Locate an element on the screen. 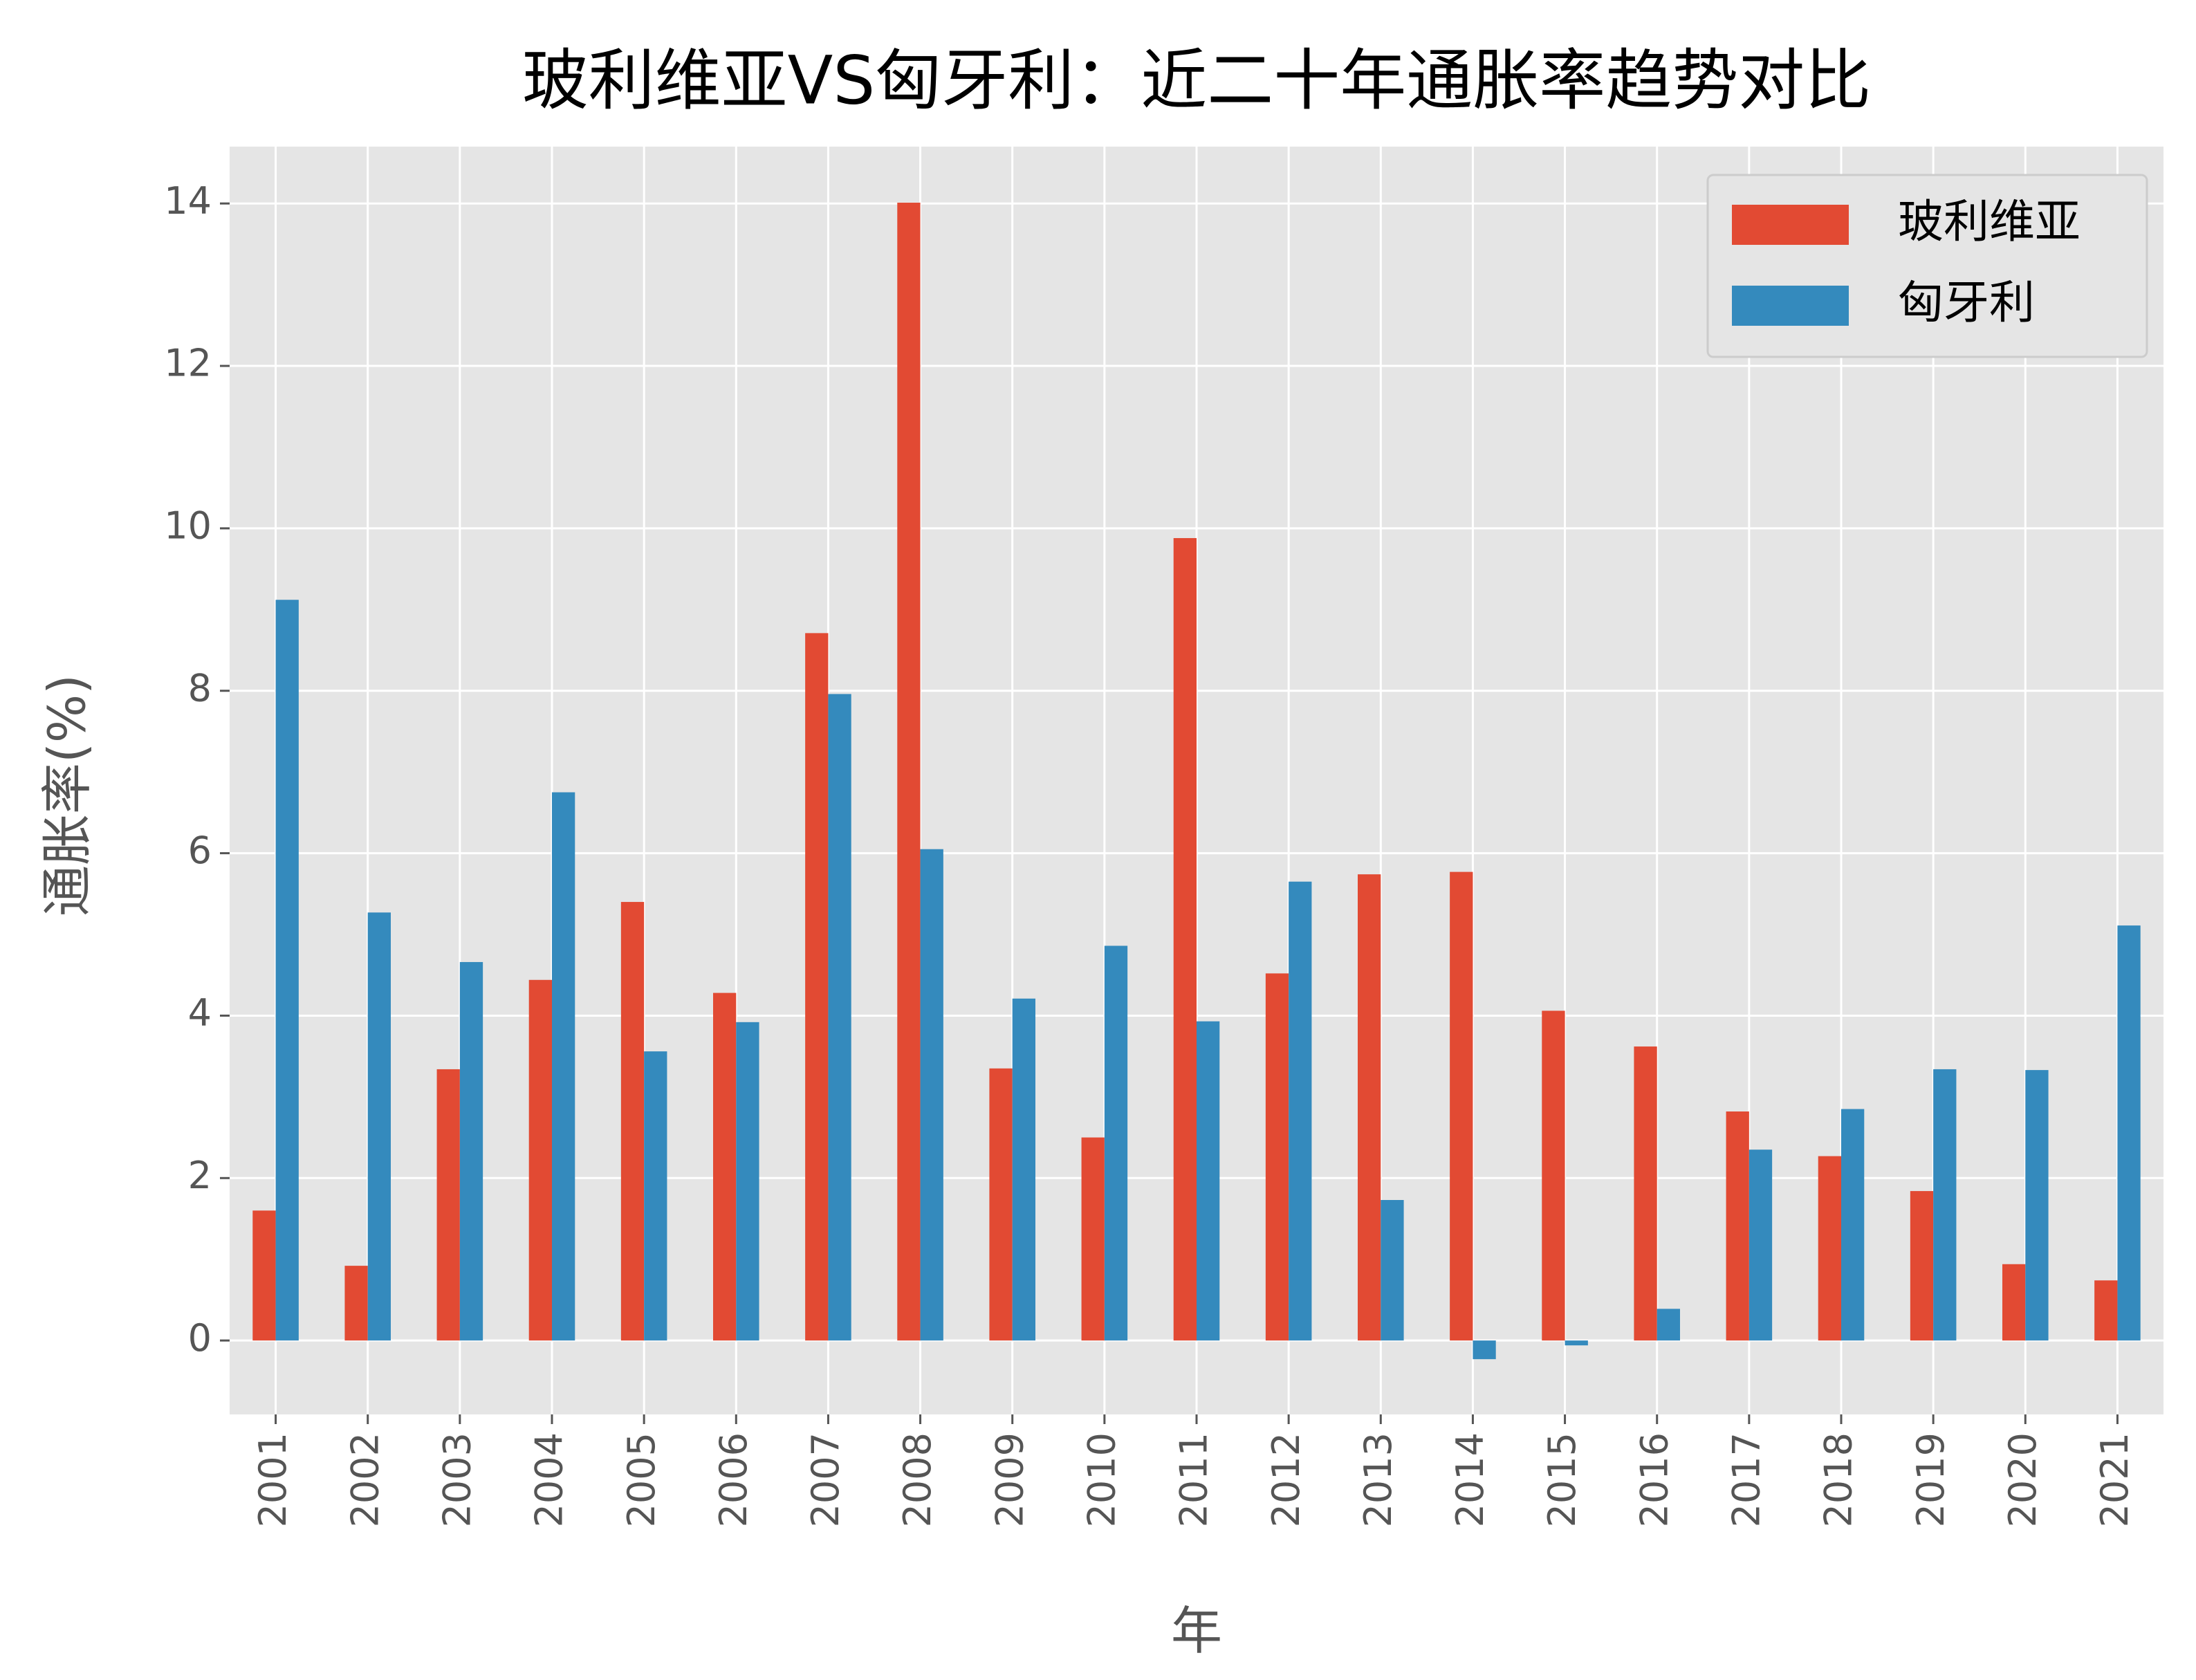 The height and width of the screenshot is (1680, 2196). x-tick-label: 2012 is located at coordinates (1286, 1479).